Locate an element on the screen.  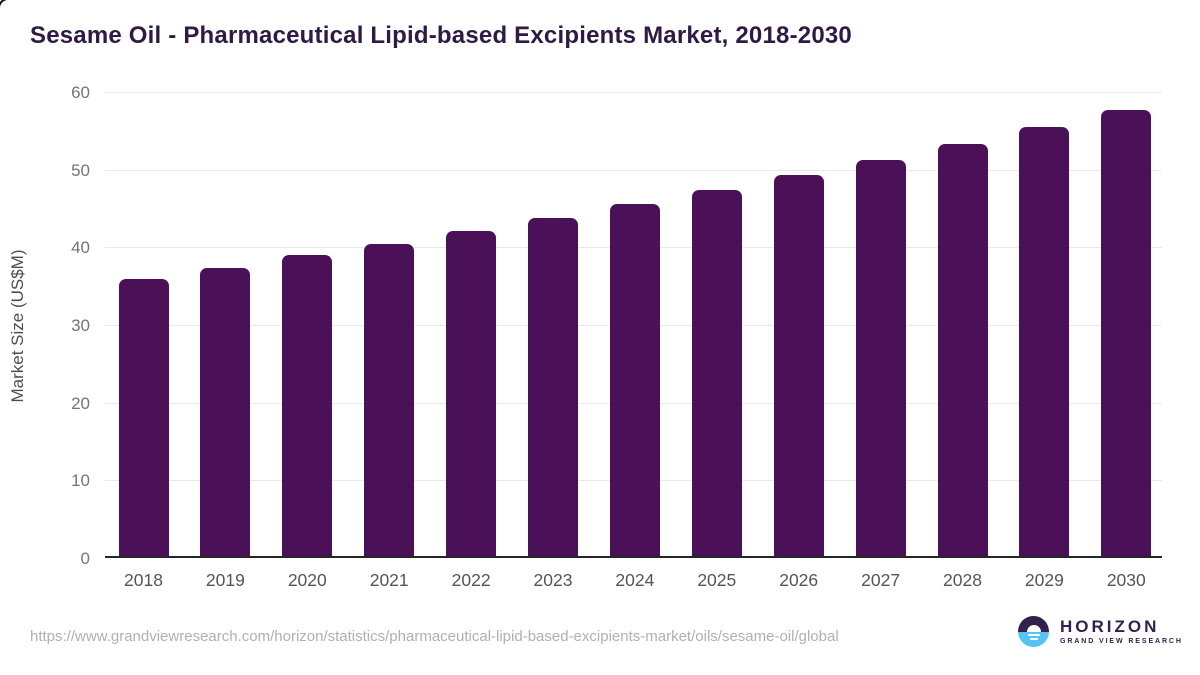
bar-2023 is located at coordinates (553, 387).